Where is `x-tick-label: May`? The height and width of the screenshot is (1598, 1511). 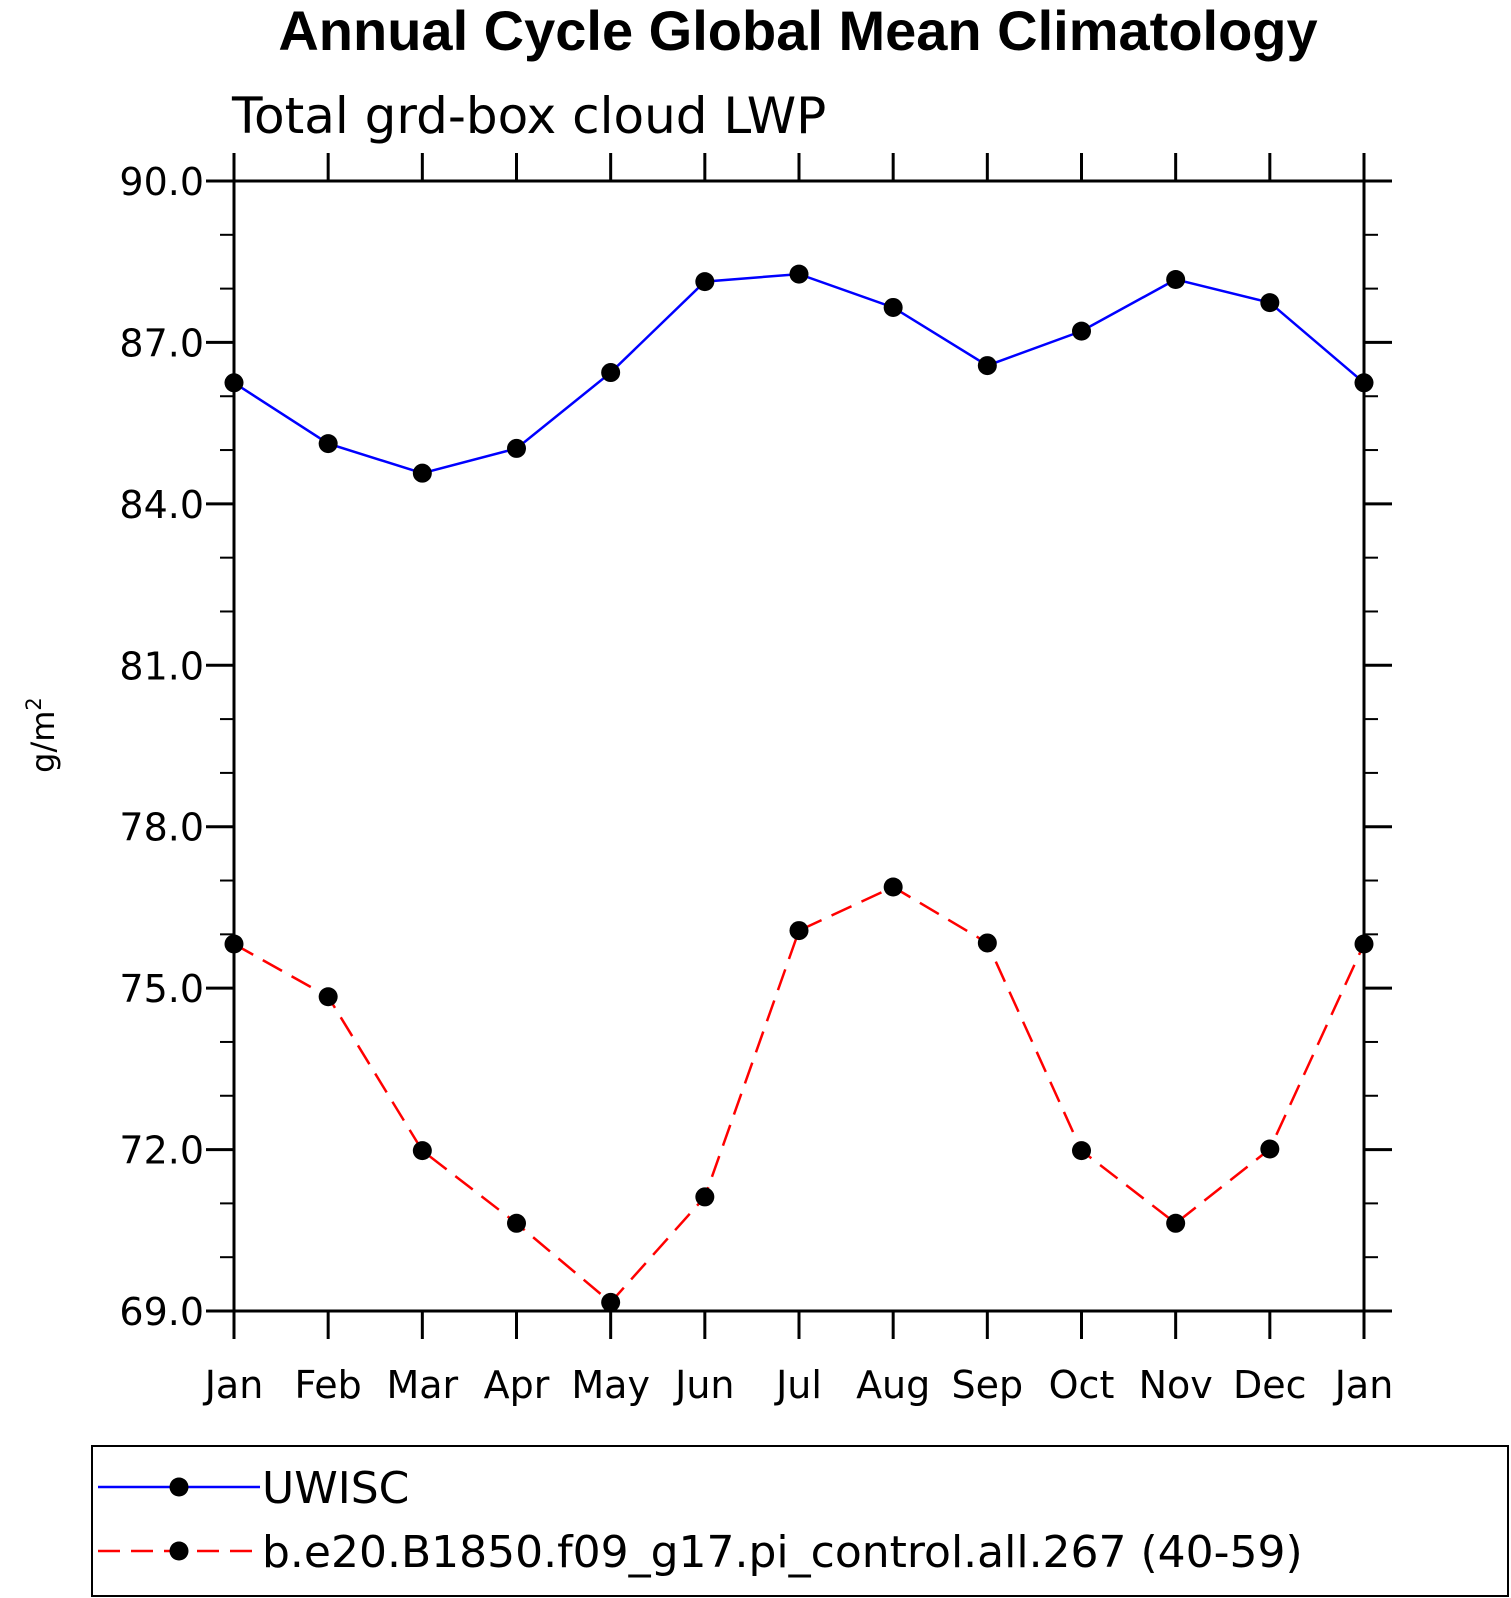 x-tick-label: May is located at coordinates (610, 1385).